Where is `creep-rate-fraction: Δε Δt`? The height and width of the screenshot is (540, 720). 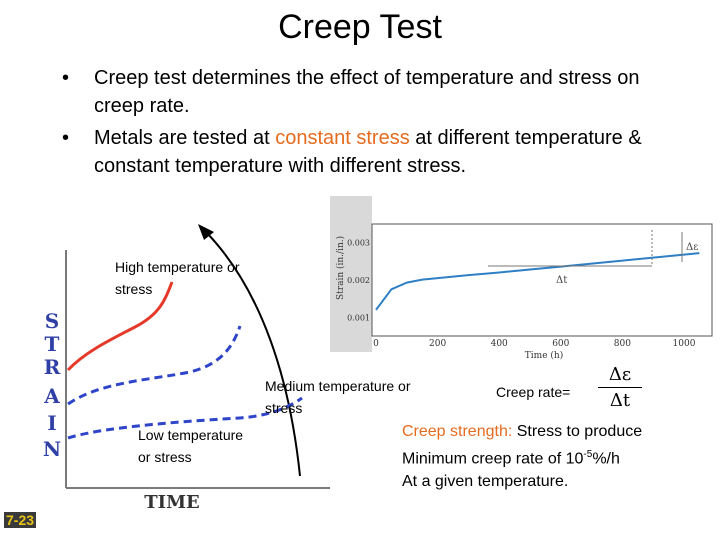 creep-rate-fraction: Δε Δt is located at coordinates (620, 387).